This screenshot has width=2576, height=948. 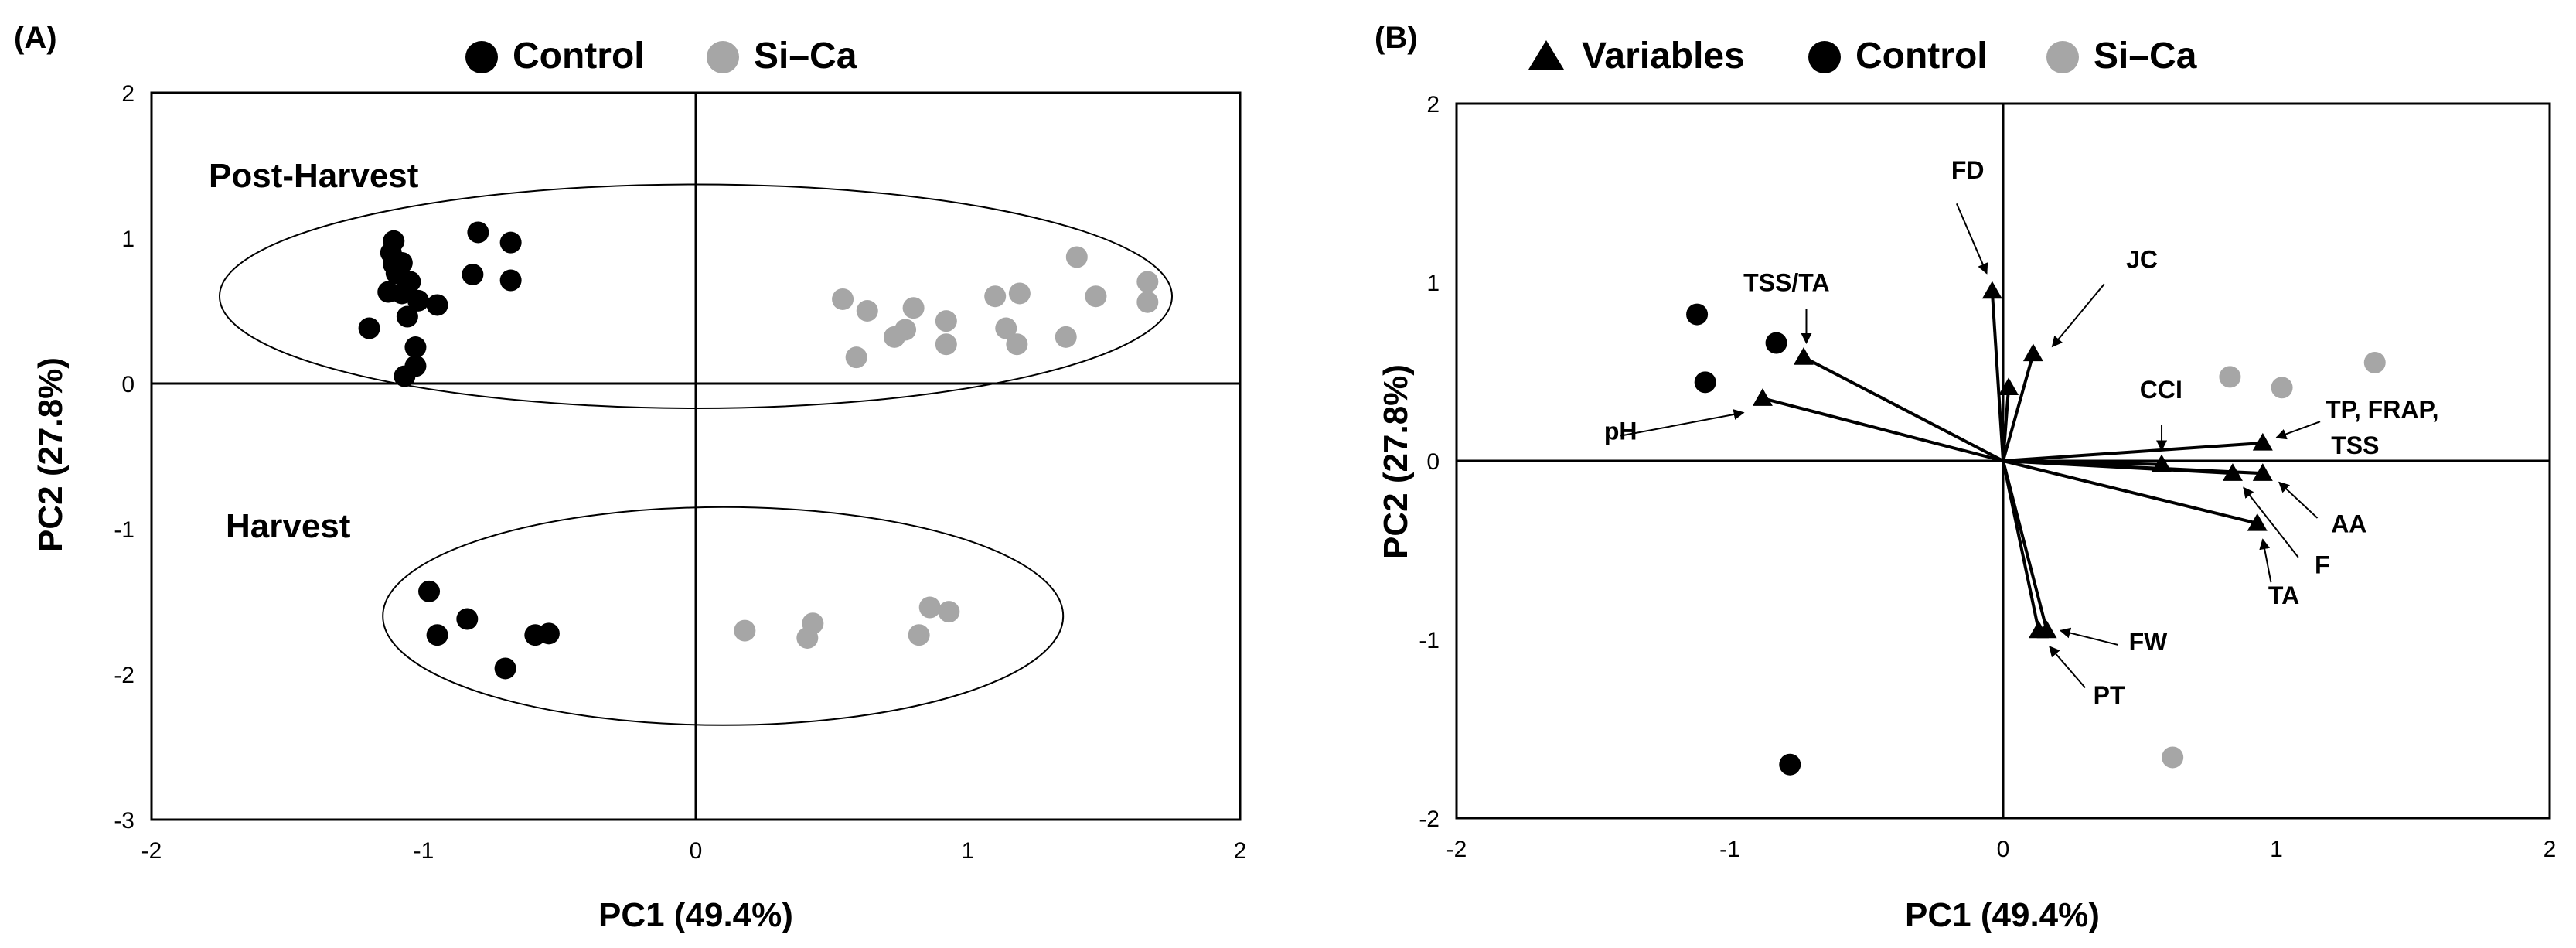 I want to click on panel-b-y-axis-title: PC2 (27.8%), so click(x=1396, y=462).